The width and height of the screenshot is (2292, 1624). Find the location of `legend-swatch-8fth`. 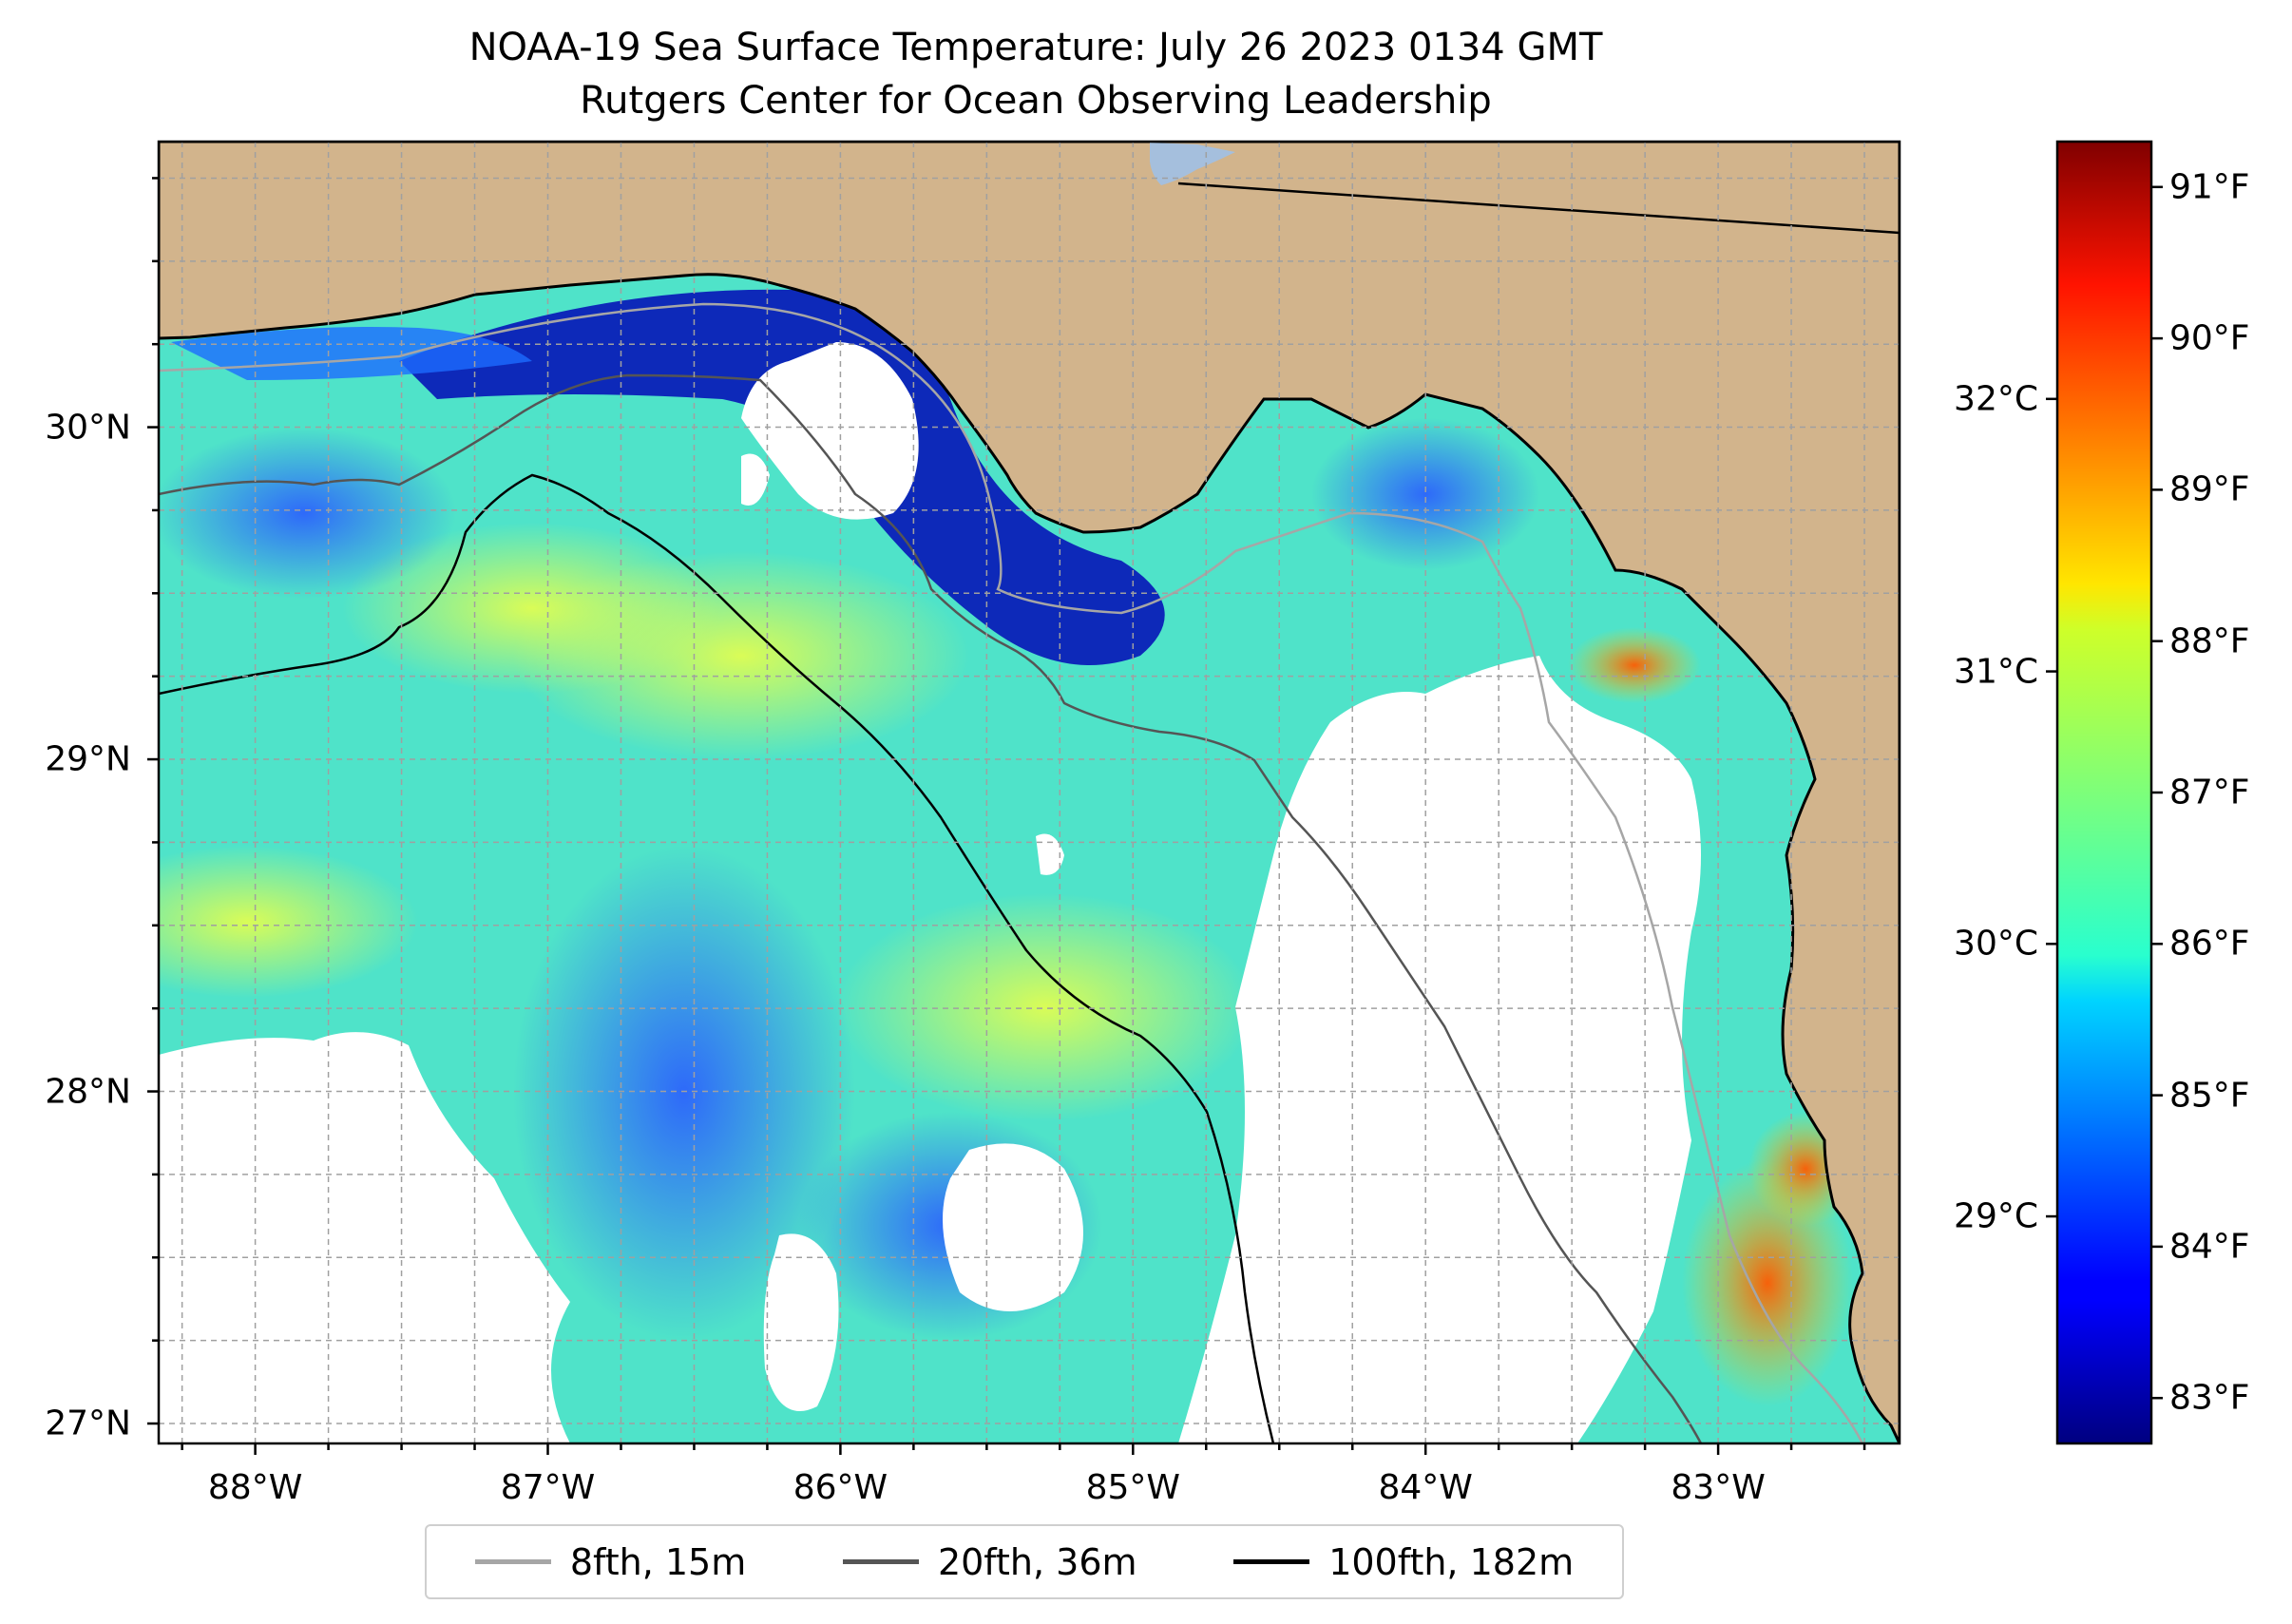

legend-swatch-8fth is located at coordinates (512, 1561).